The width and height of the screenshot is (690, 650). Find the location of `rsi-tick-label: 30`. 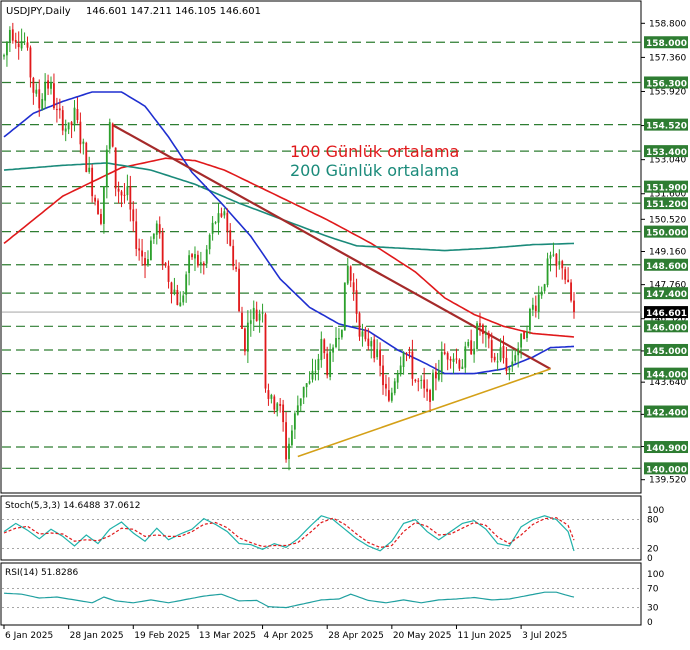

rsi-tick-label: 30 is located at coordinates (653, 609).